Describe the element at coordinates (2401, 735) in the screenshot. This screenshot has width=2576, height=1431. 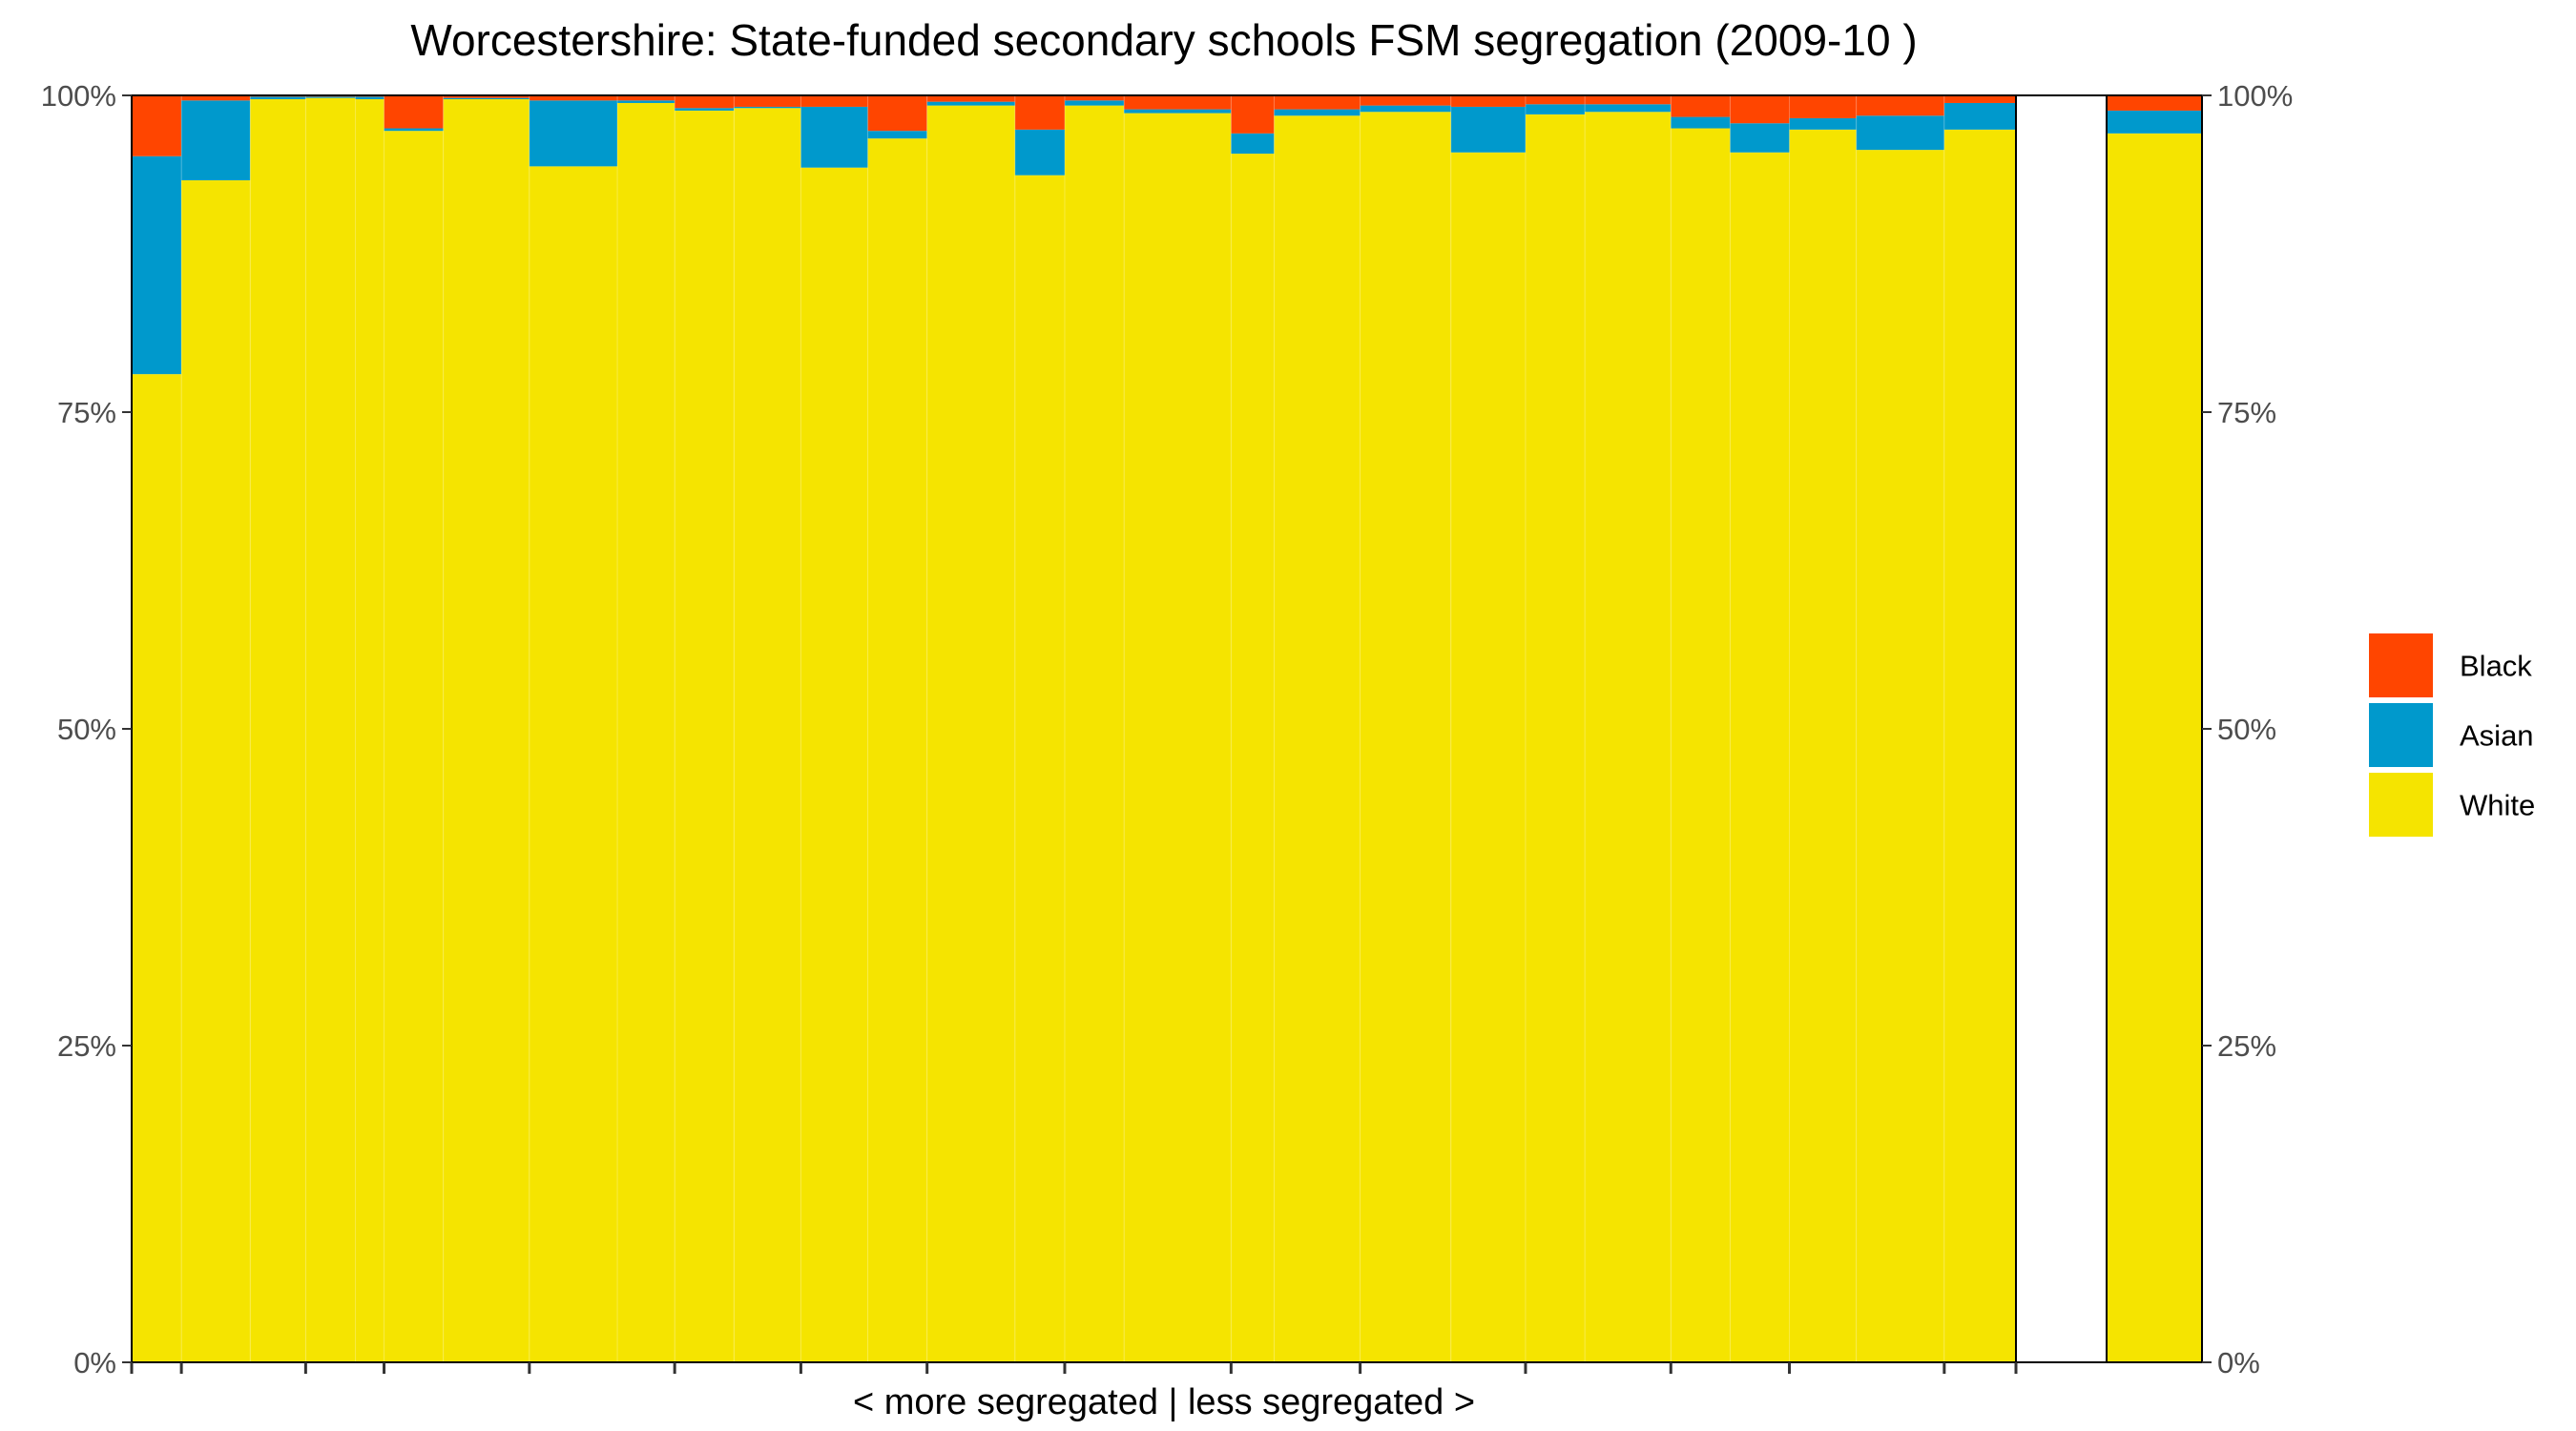
I see `legend-swatch-asian` at that location.